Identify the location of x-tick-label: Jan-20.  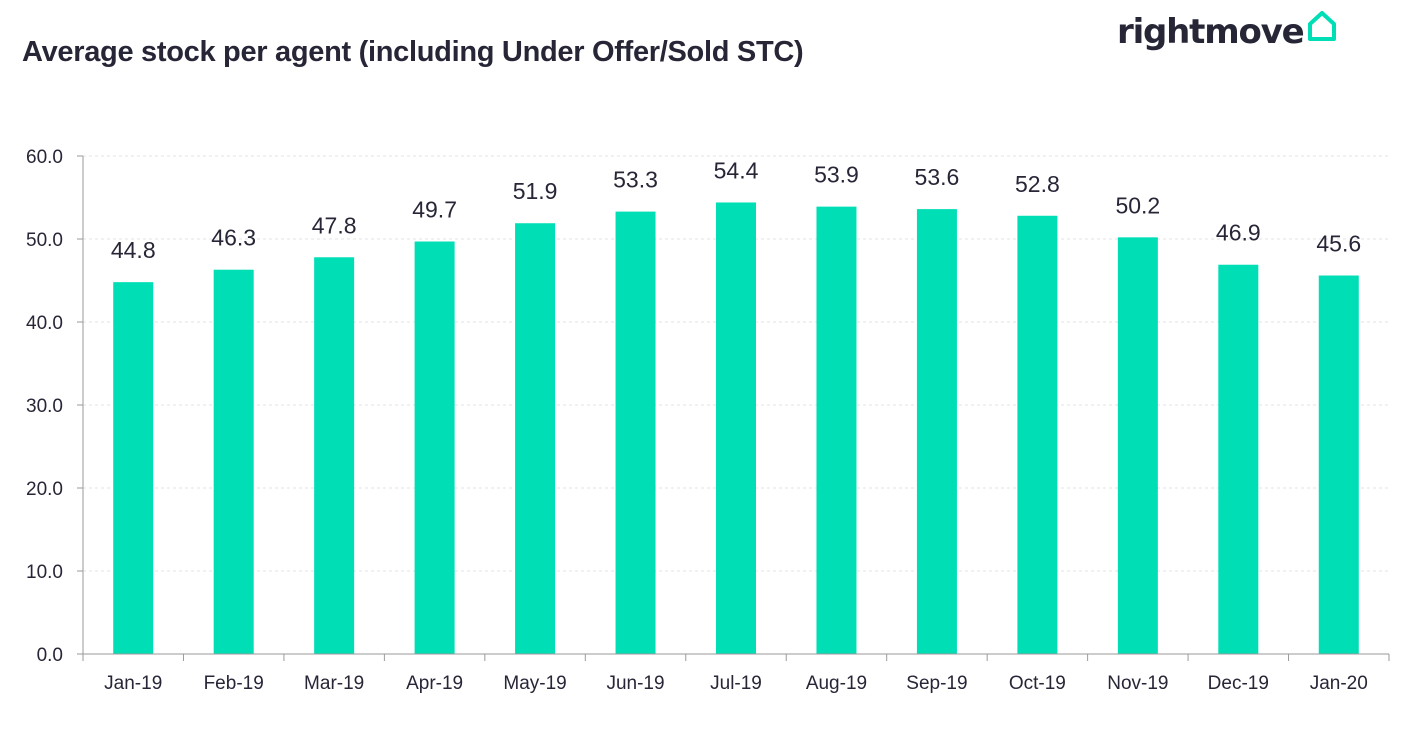
(1339, 683).